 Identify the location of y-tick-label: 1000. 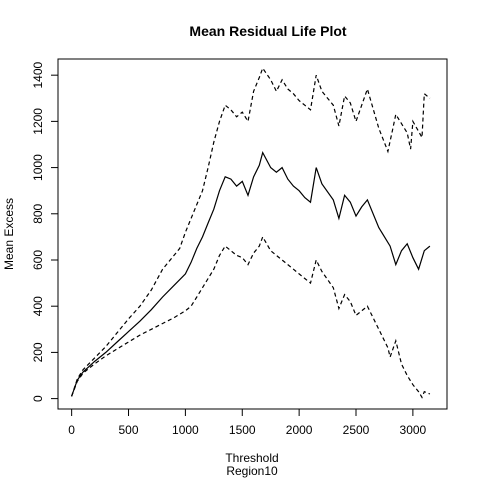
(38, 167).